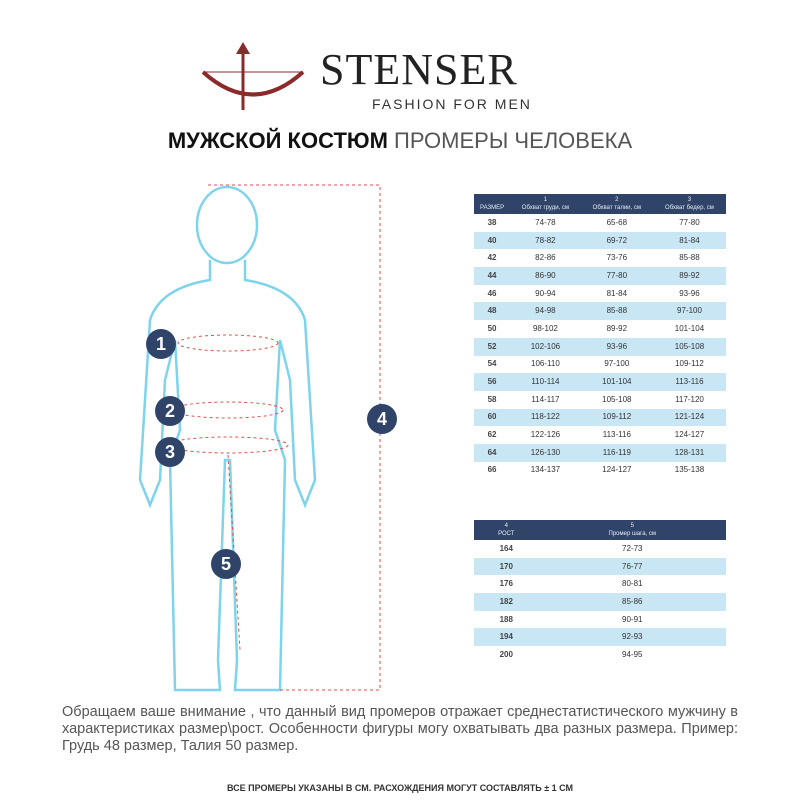 The height and width of the screenshot is (800, 800). I want to click on table-cell: 76-77, so click(632, 566).